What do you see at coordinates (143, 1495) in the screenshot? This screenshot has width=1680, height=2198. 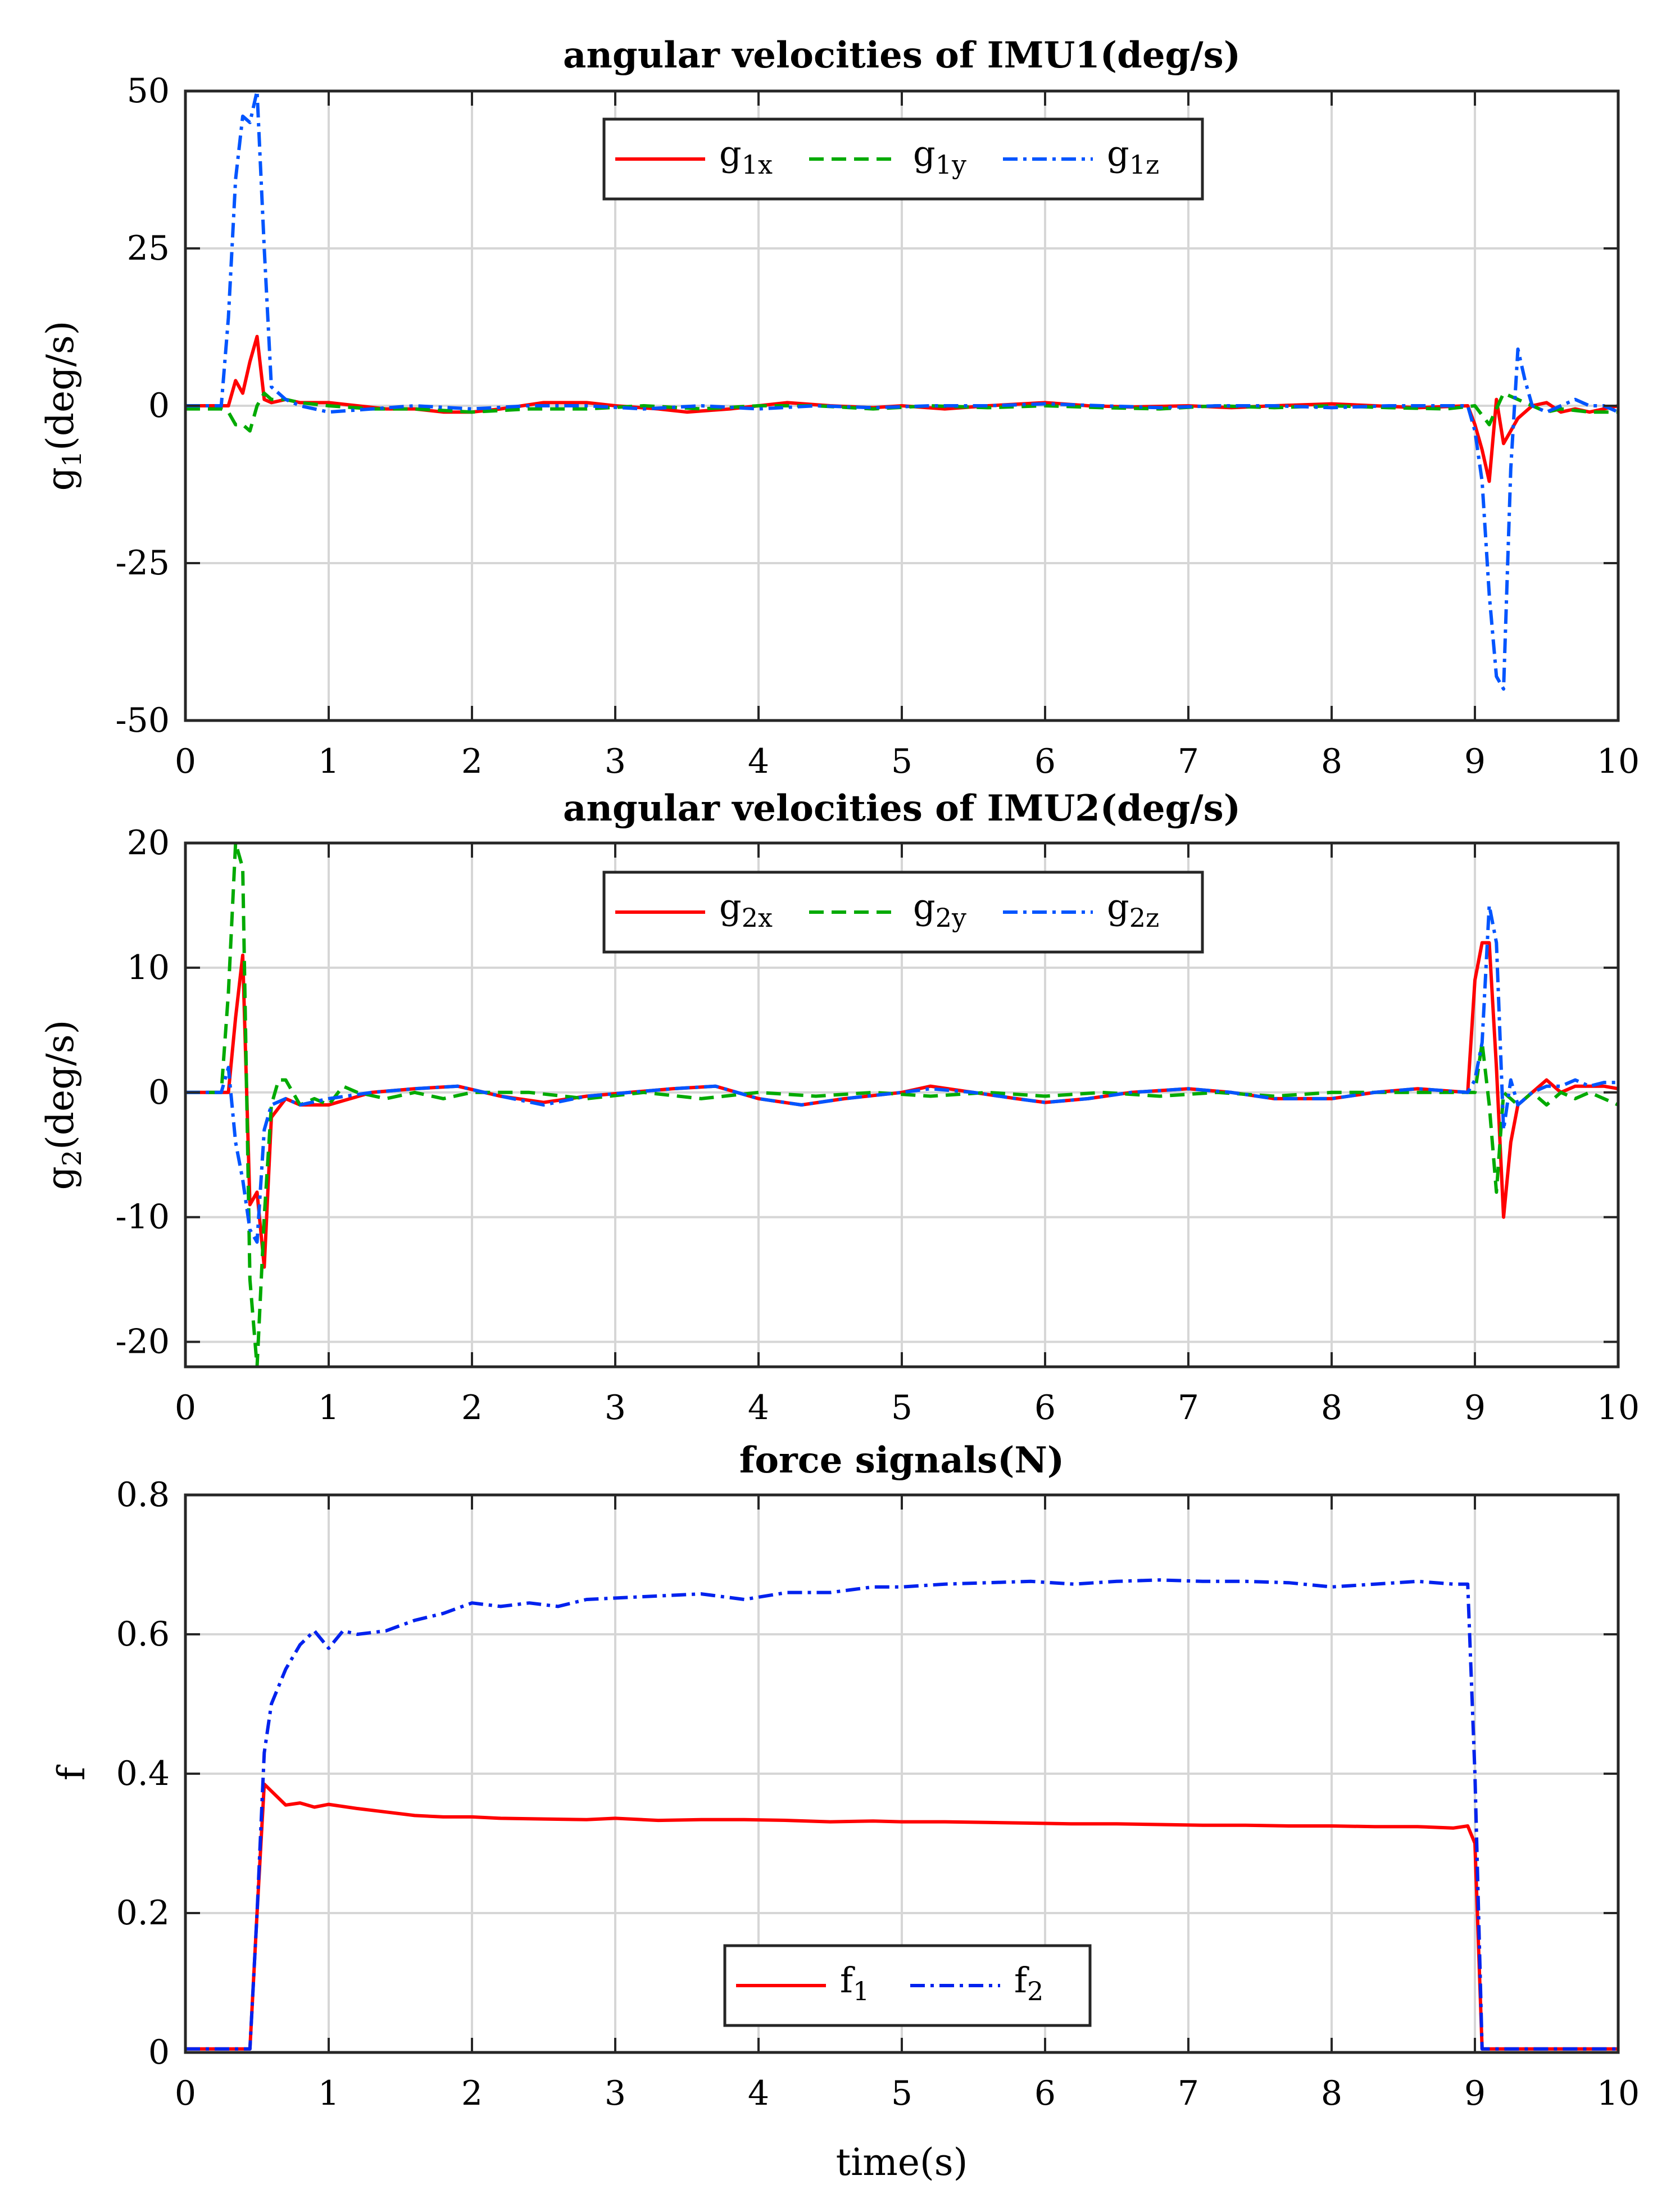 I see `y-tick-label: 0.8` at bounding box center [143, 1495].